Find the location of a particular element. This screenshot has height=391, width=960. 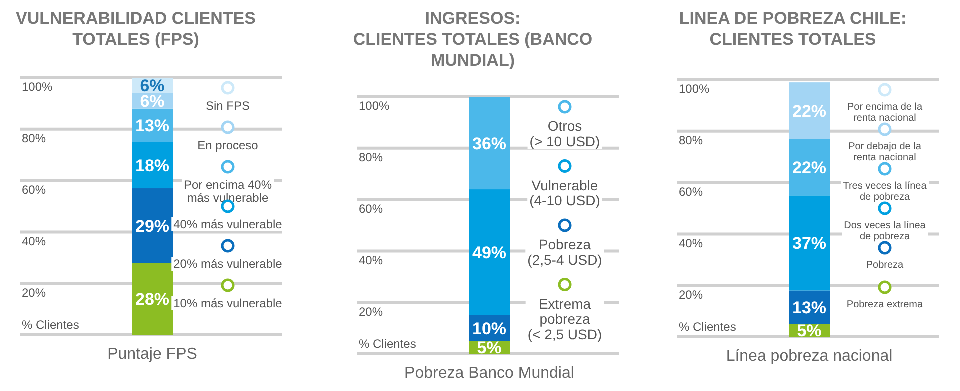

legend-label: Por encima 40% más vulnerable is located at coordinates (228, 192).